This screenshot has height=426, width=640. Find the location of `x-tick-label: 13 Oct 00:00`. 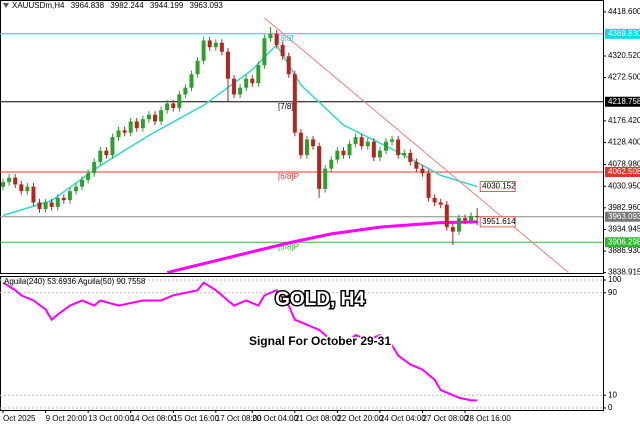

x-tick-label: 13 Oct 00:00 is located at coordinates (111, 418).